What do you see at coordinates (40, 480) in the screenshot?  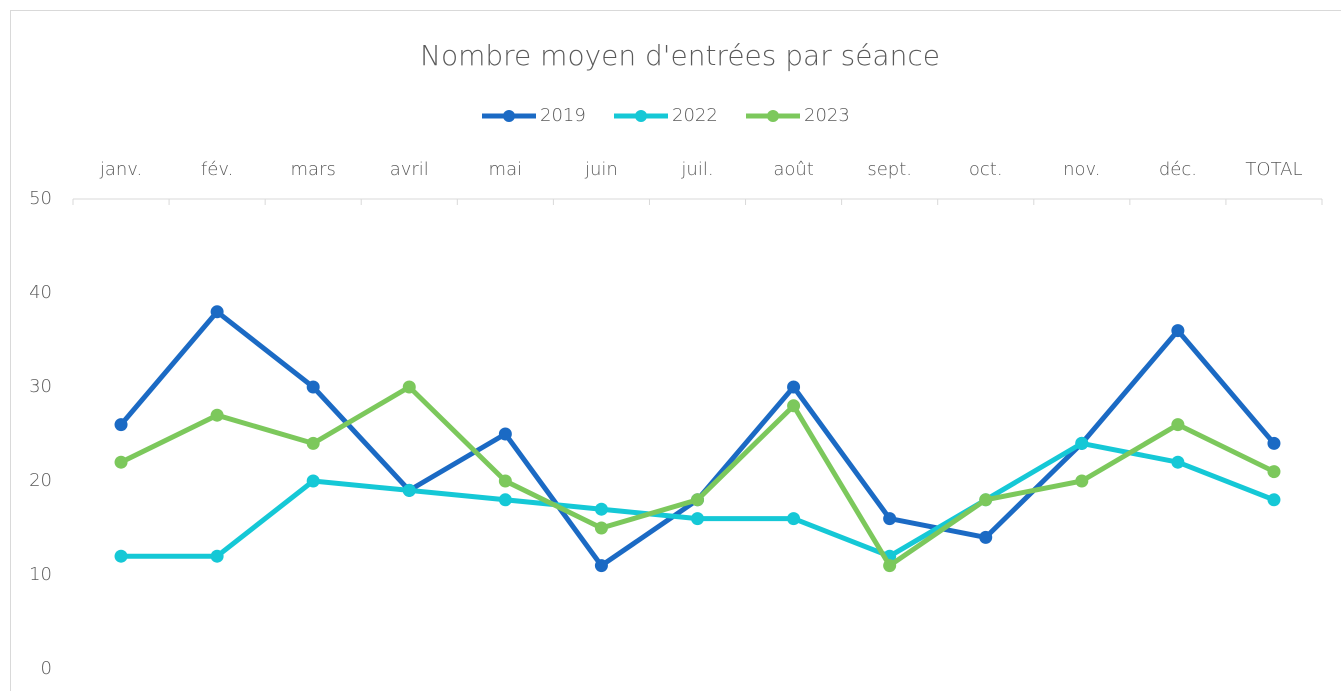 I see `y-tick-label: 20` at bounding box center [40, 480].